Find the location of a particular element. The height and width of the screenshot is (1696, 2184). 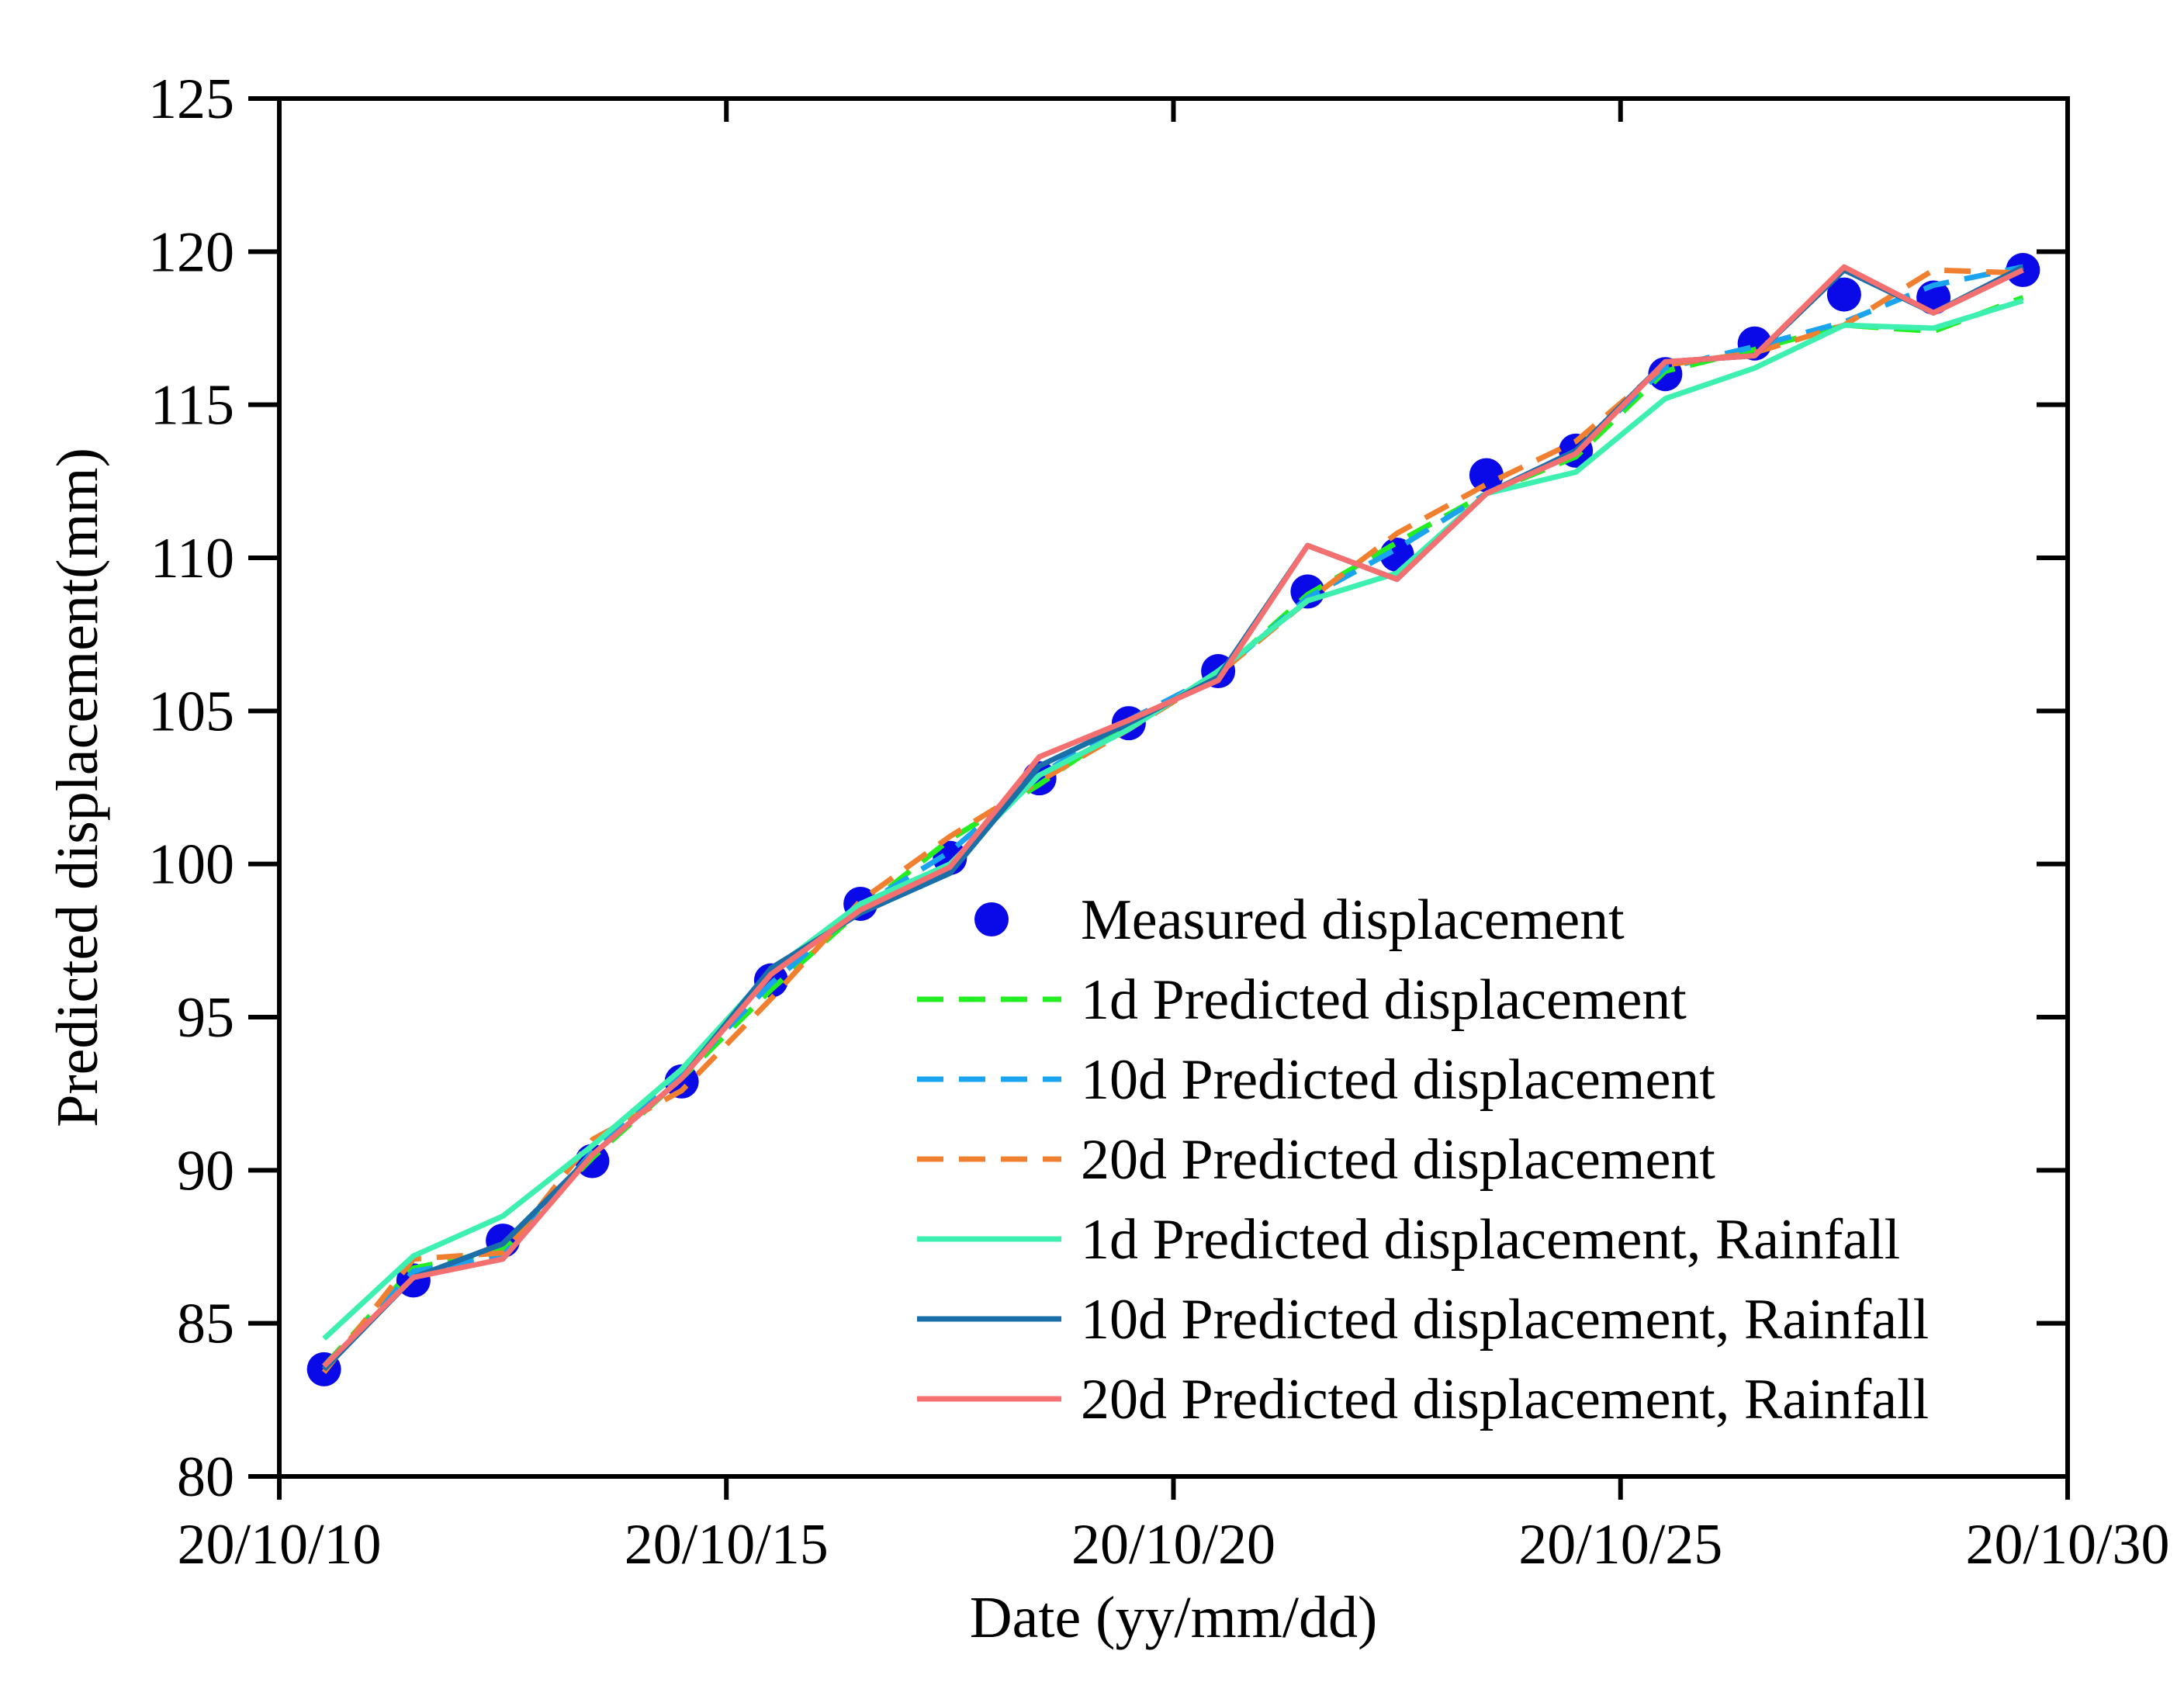

legend-label: Measured displacement is located at coordinates (1353, 920).